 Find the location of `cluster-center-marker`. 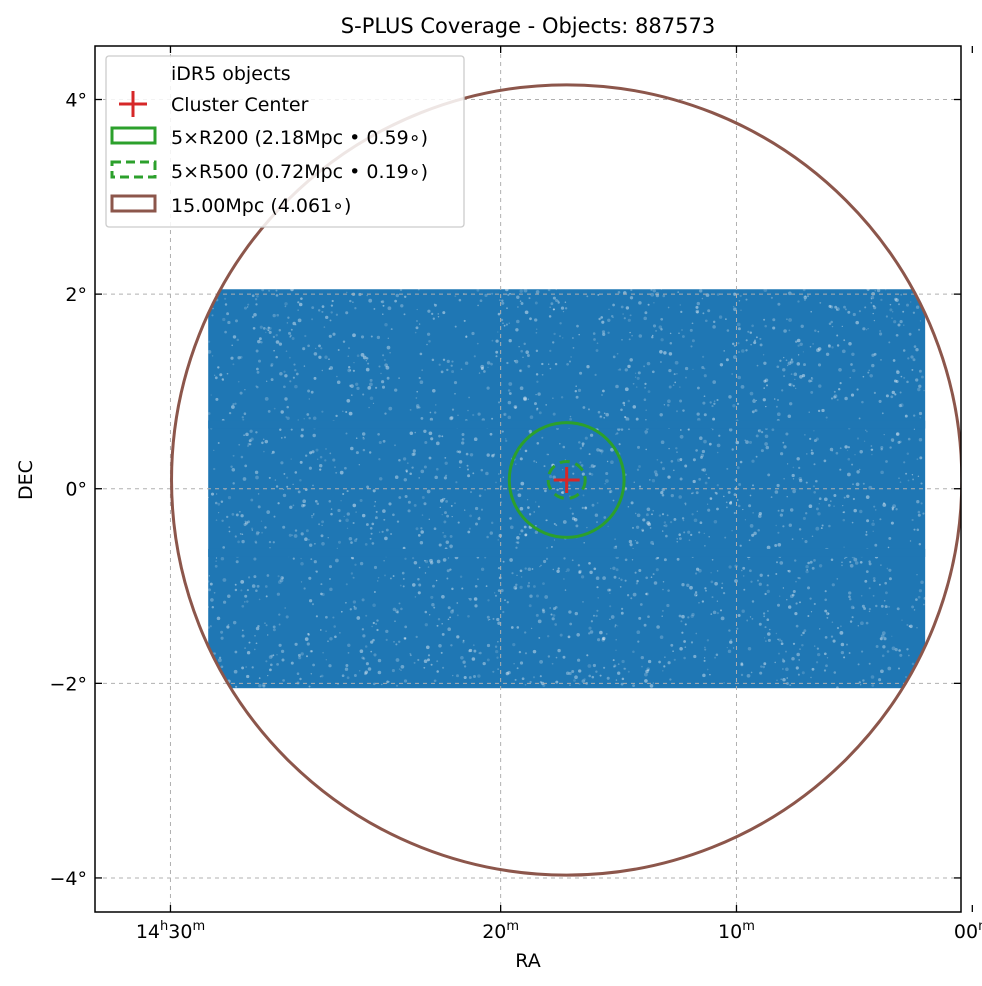

cluster-center-marker is located at coordinates (566, 479).